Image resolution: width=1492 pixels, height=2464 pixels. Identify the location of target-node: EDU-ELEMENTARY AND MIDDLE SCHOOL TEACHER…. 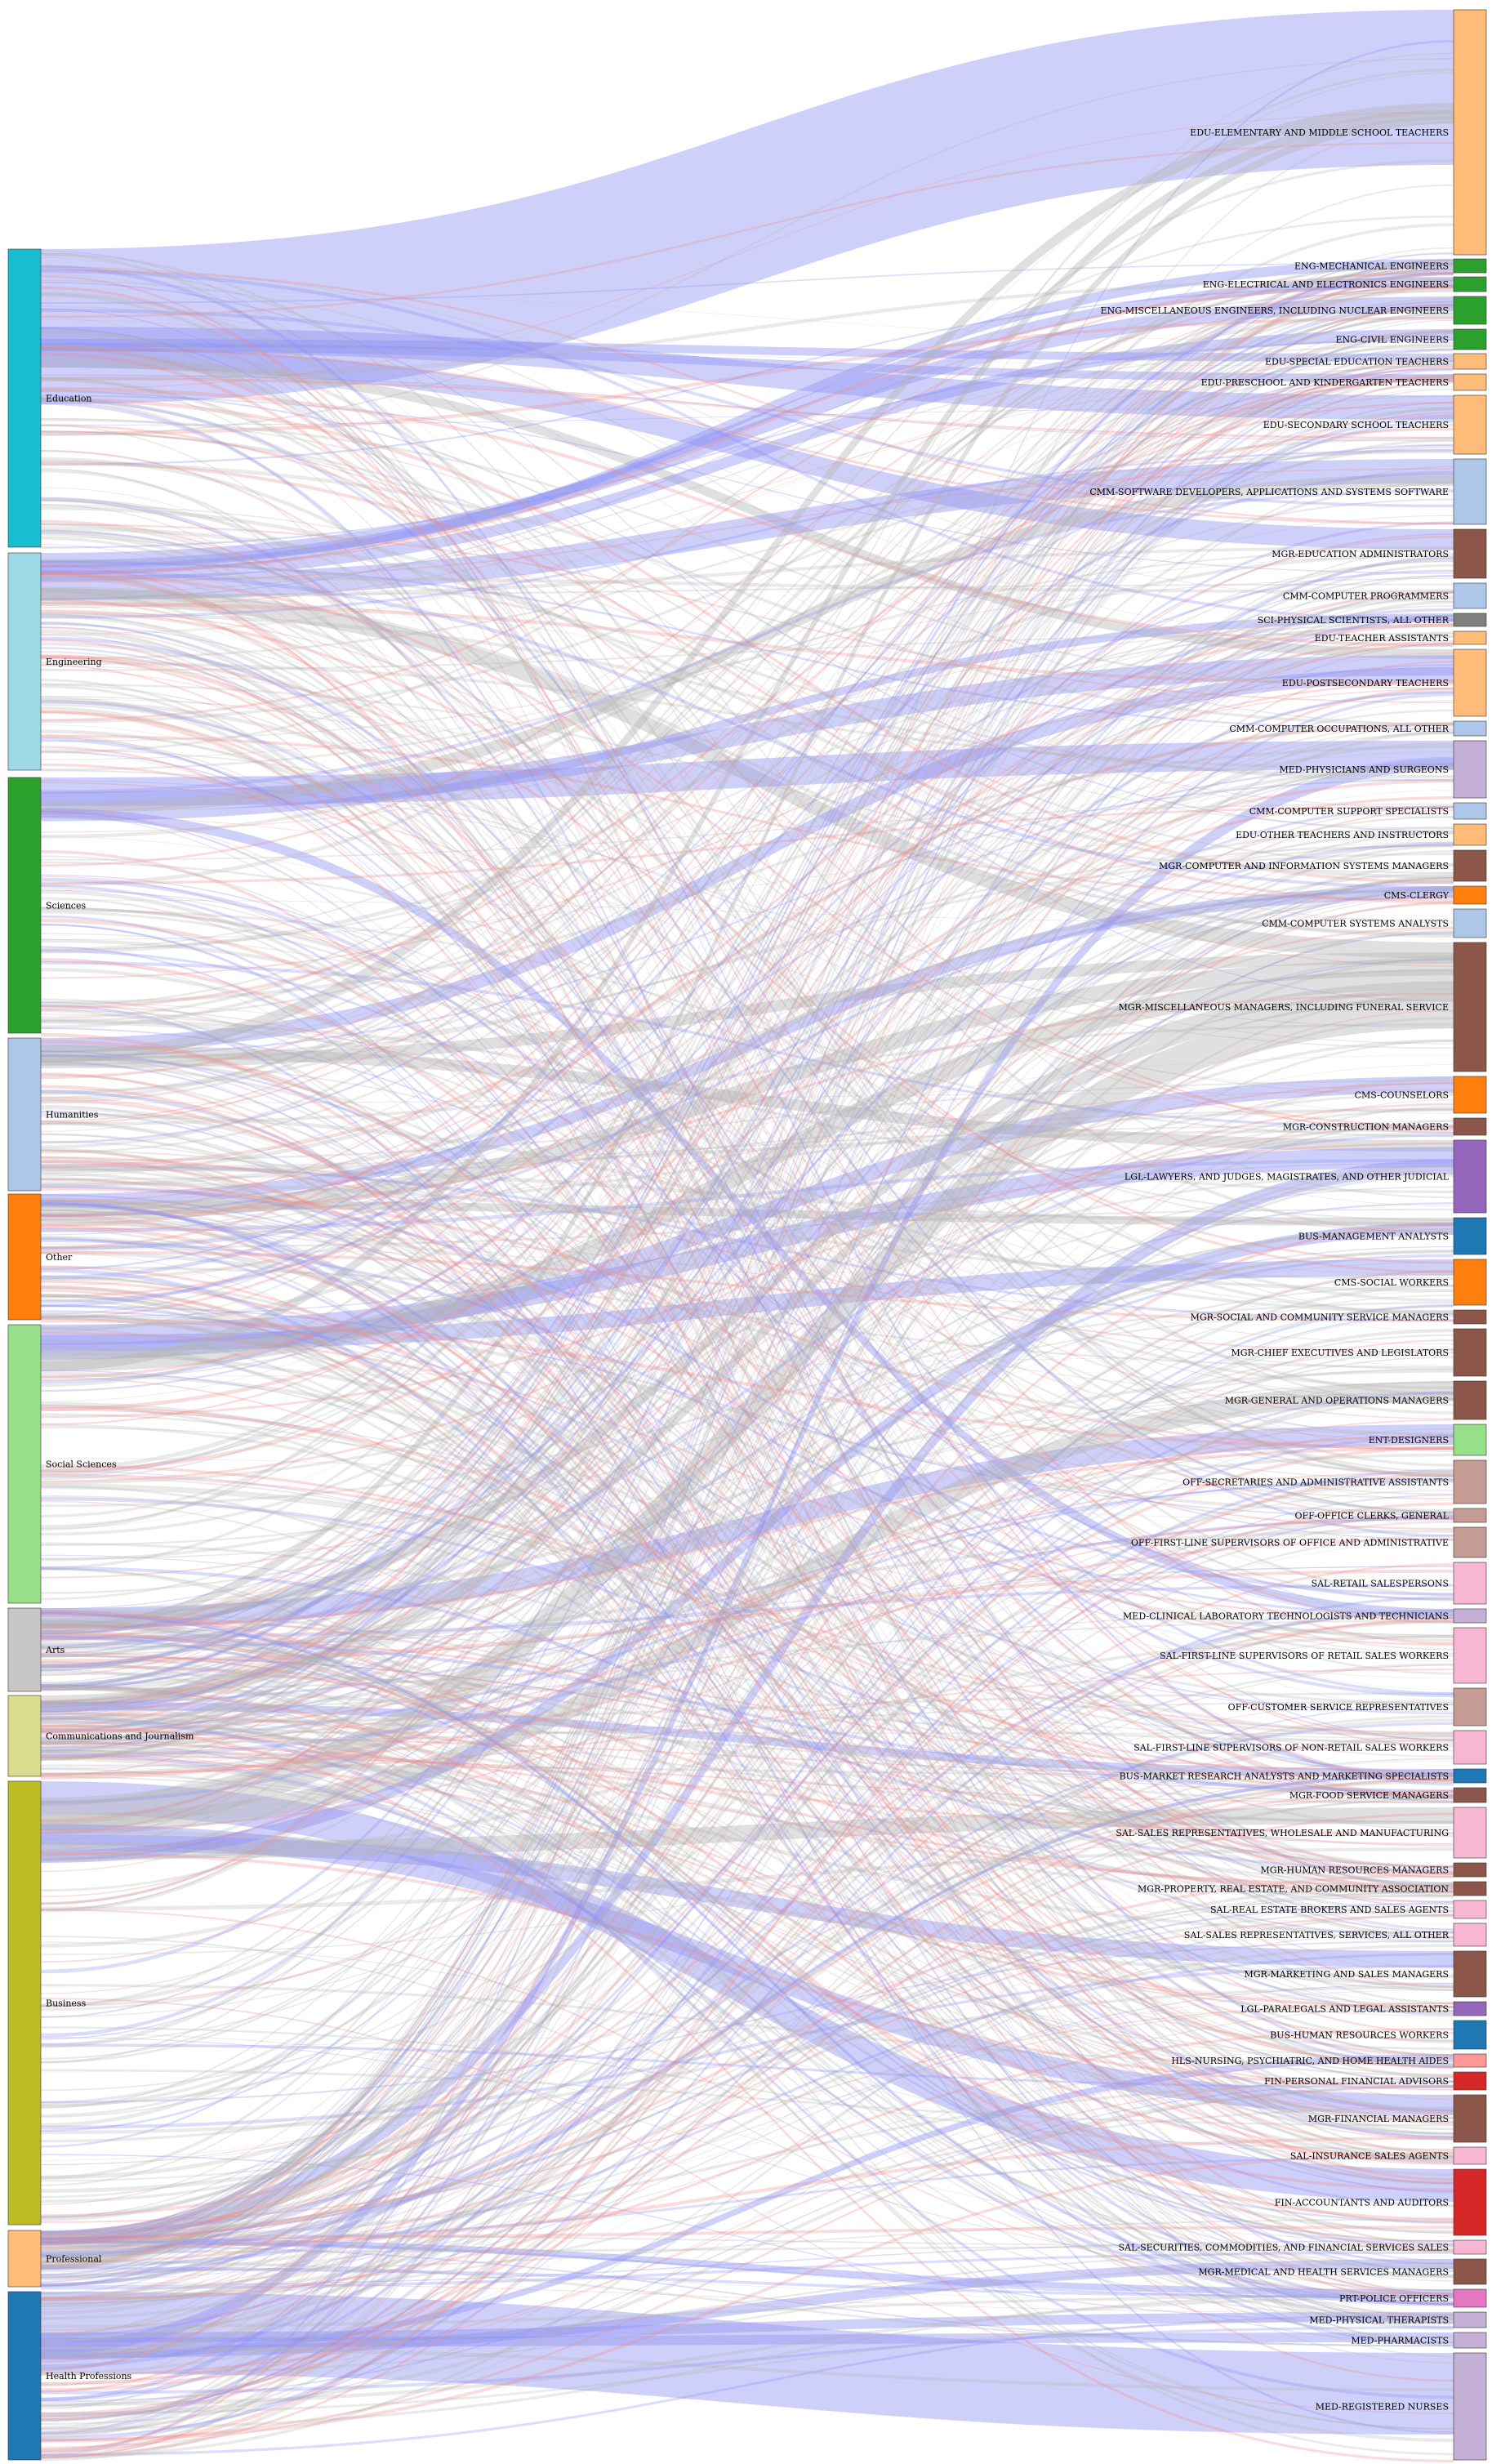
(1339, 132).